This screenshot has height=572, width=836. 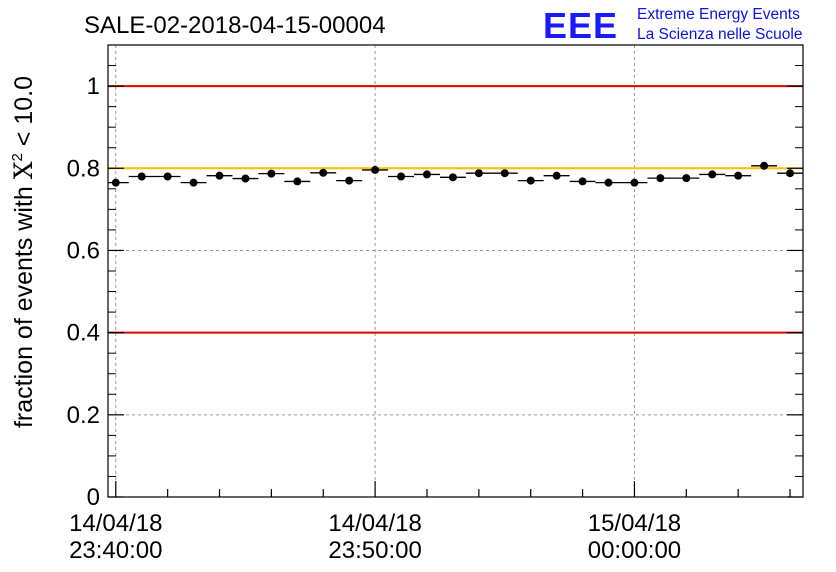 I want to click on y-tick-label-4: 0.8, so click(x=83, y=168).